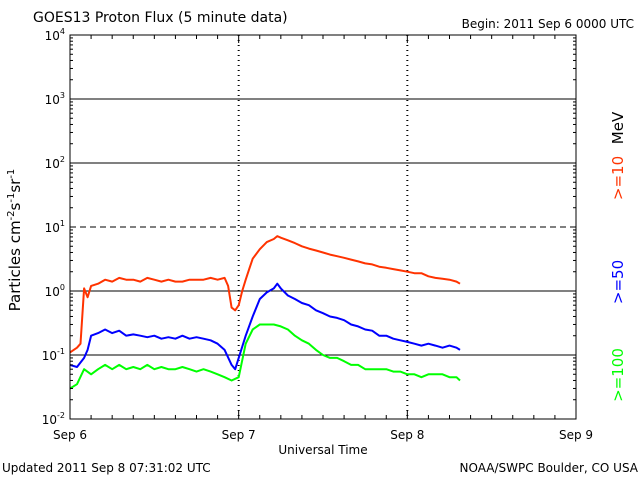 The height and width of the screenshot is (480, 640). Describe the element at coordinates (618, 282) in the screenshot. I see `legend-item-2: >=50` at that location.